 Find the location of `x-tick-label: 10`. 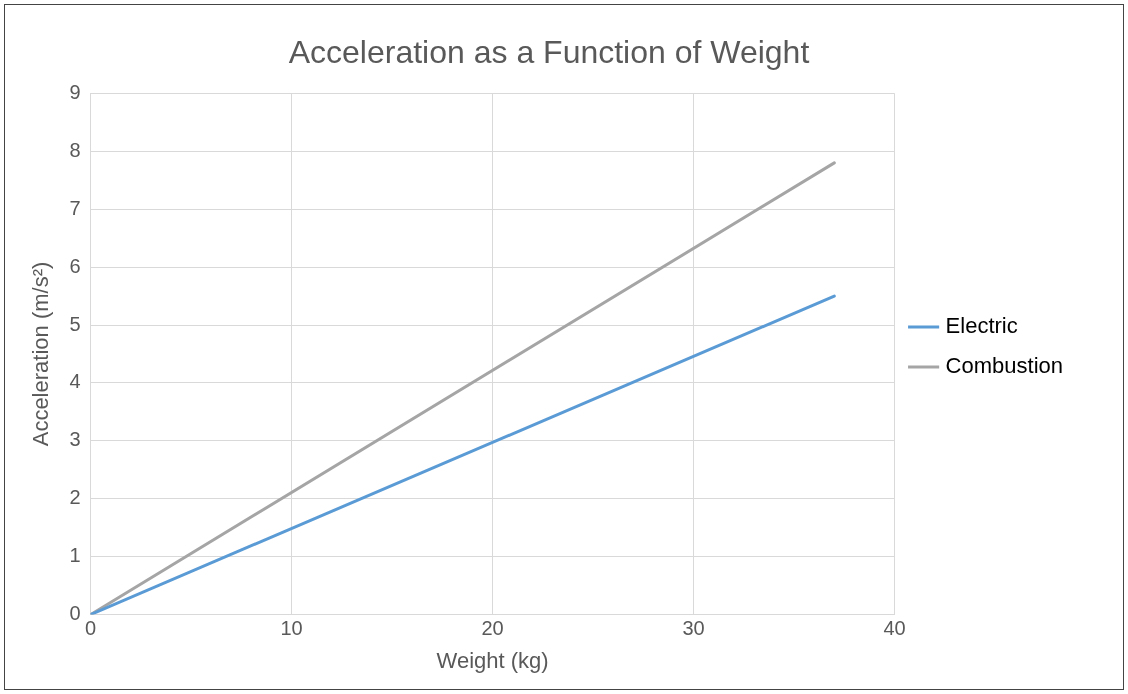

x-tick-label: 10 is located at coordinates (291, 628).